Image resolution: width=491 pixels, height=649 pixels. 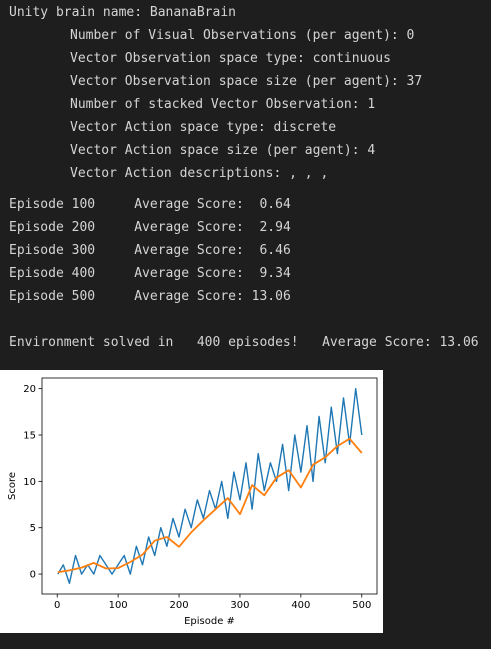 What do you see at coordinates (222, 151) in the screenshot?
I see `action-size-line: Vector Action space size (per agent): 4` at bounding box center [222, 151].